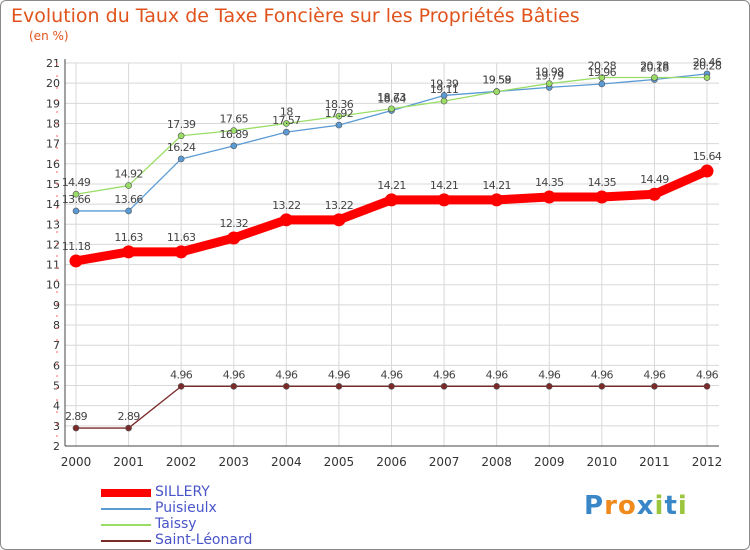  Describe the element at coordinates (53, 103) in the screenshot. I see `y-tick-label: 19` at that location.